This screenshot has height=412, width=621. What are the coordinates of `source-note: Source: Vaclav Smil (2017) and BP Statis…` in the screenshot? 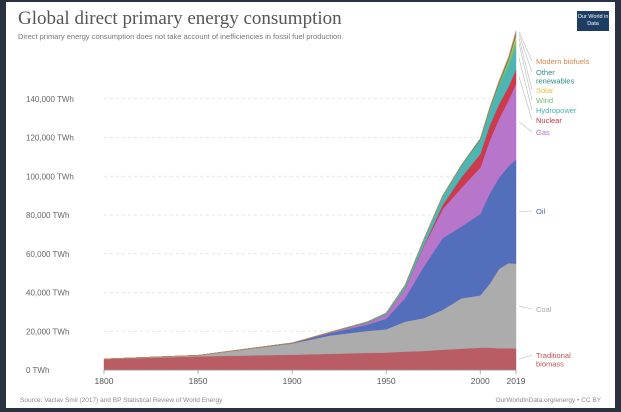 It's located at (121, 400).